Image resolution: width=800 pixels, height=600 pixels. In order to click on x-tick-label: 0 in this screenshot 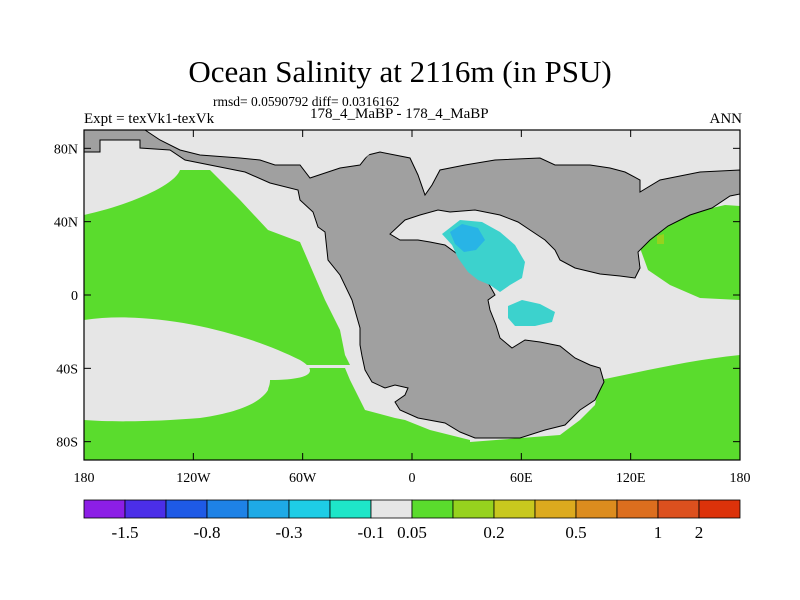, I will do `click(412, 478)`.